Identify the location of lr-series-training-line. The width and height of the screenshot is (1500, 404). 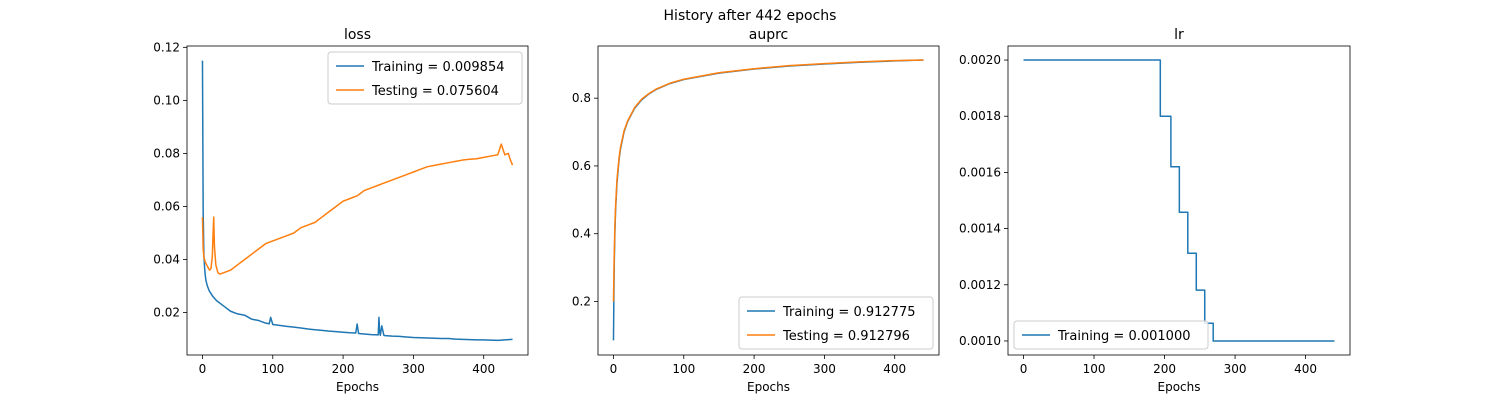
(1179, 200).